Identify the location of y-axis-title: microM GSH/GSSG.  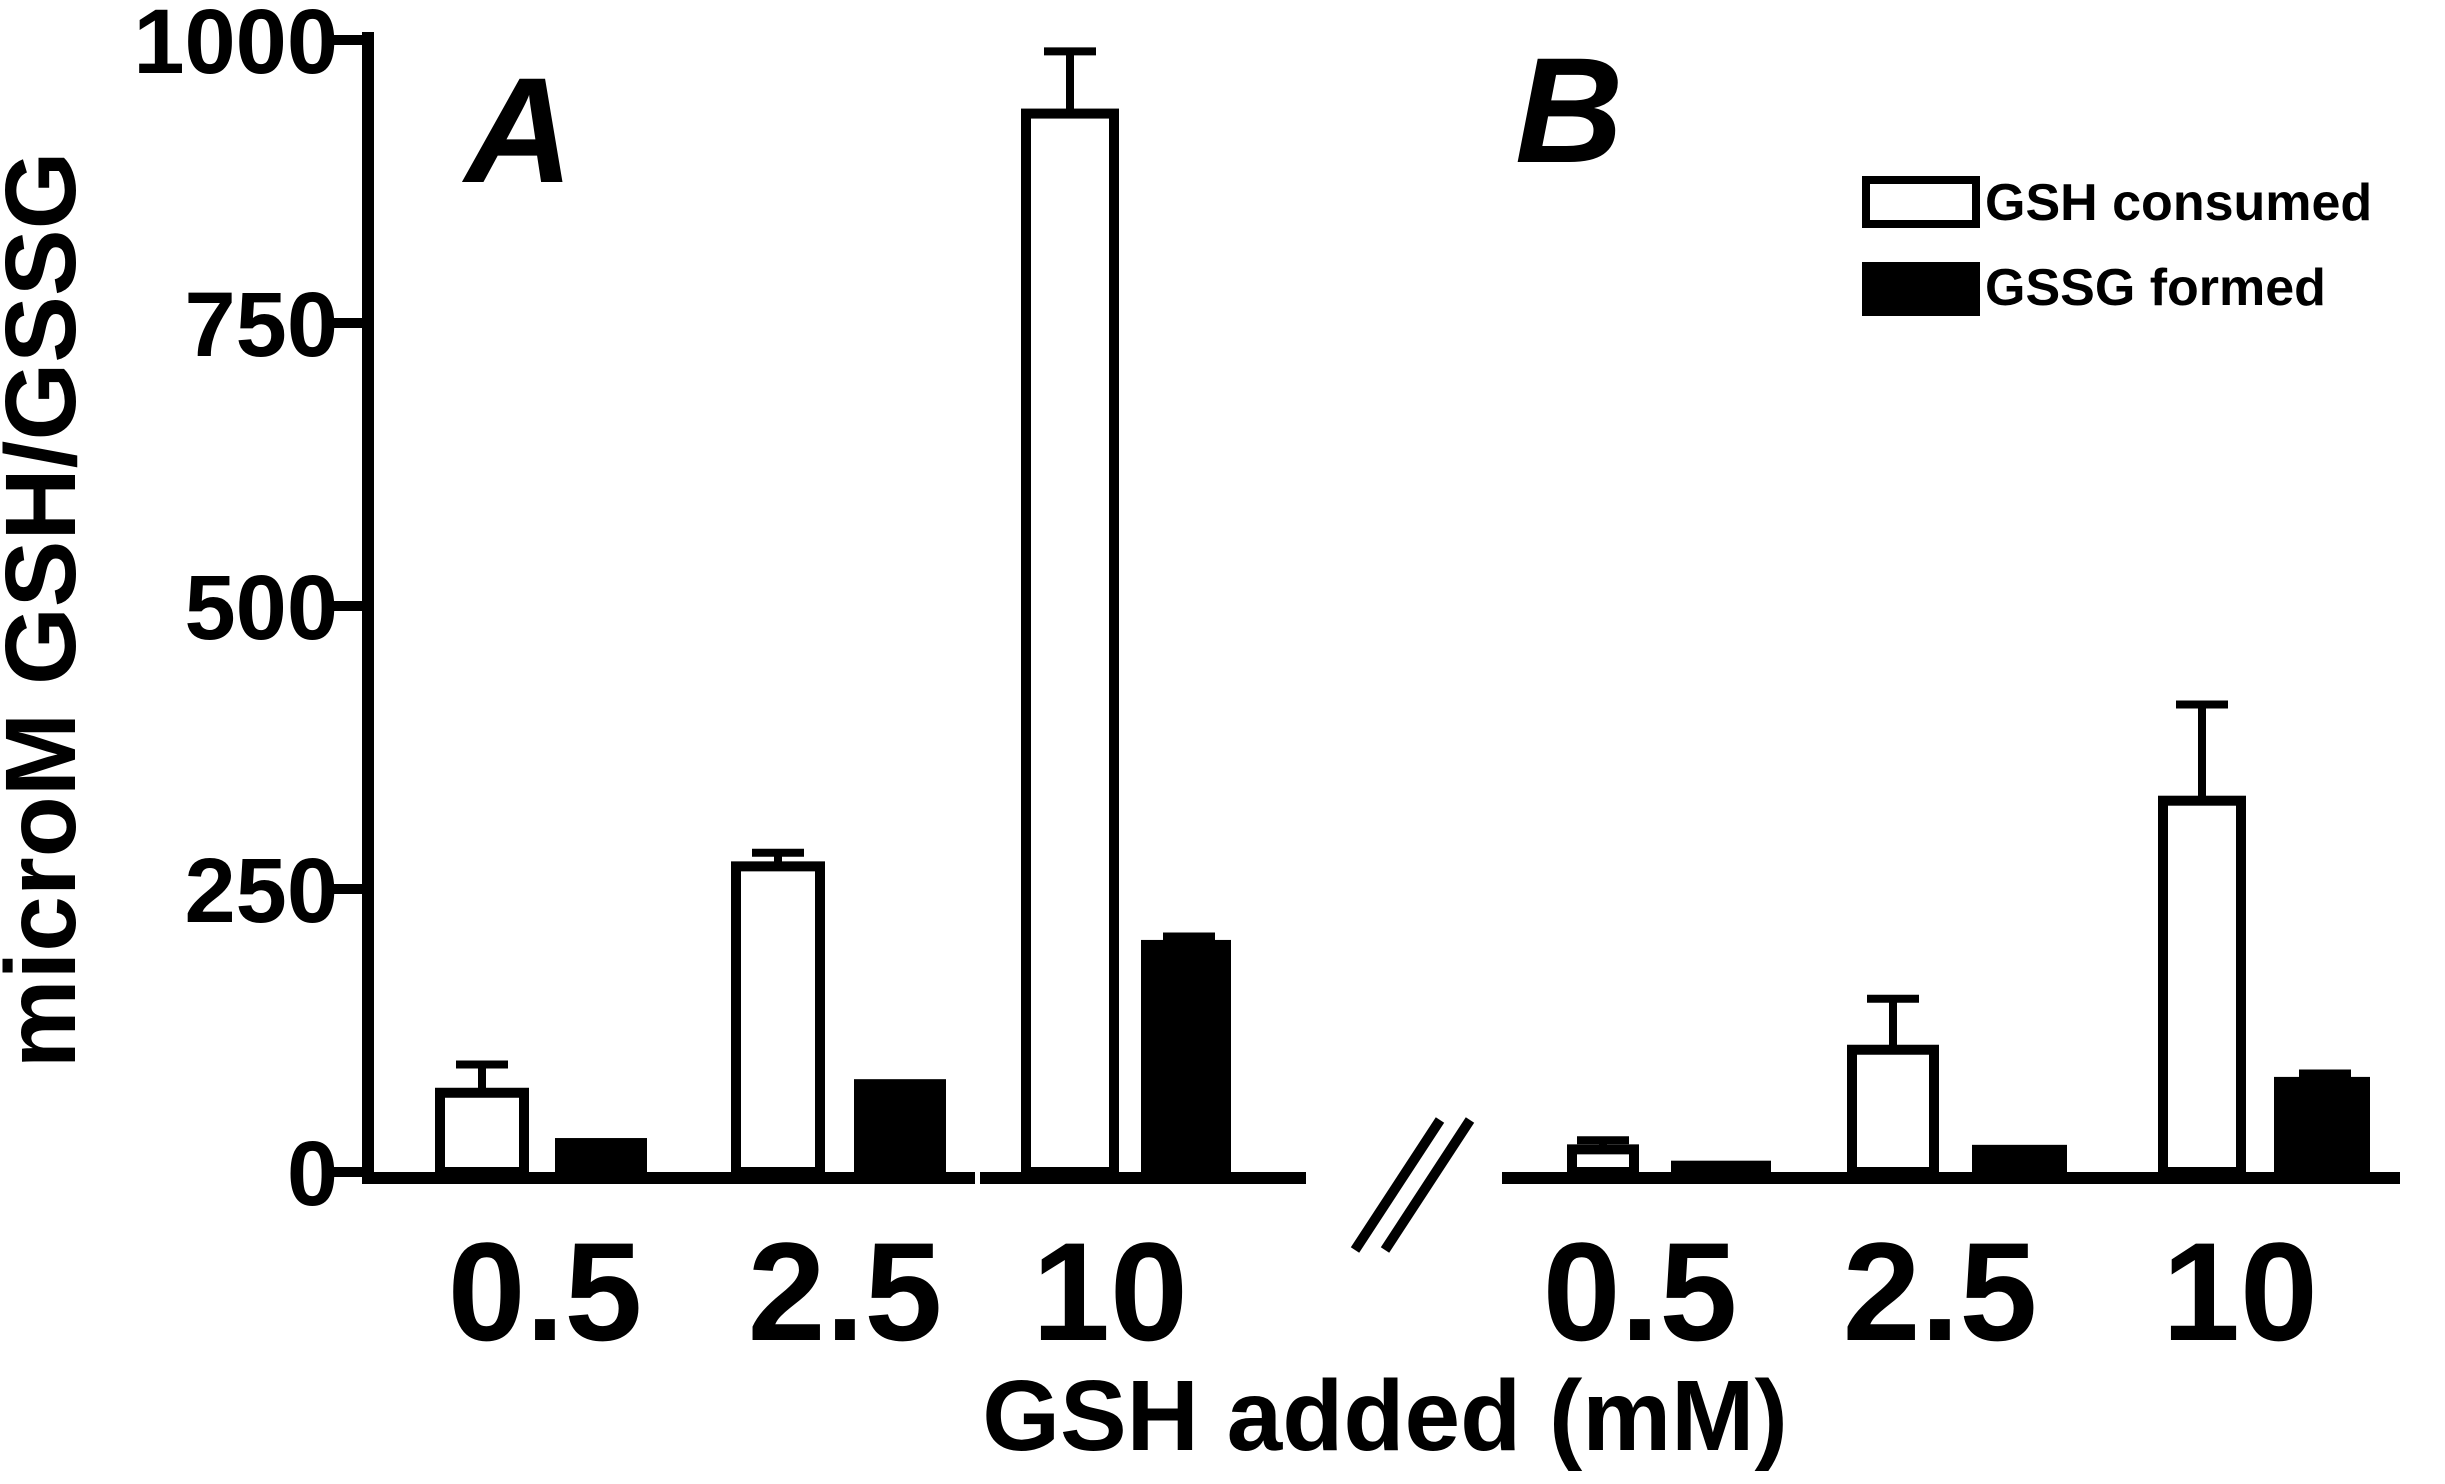
(48, 610).